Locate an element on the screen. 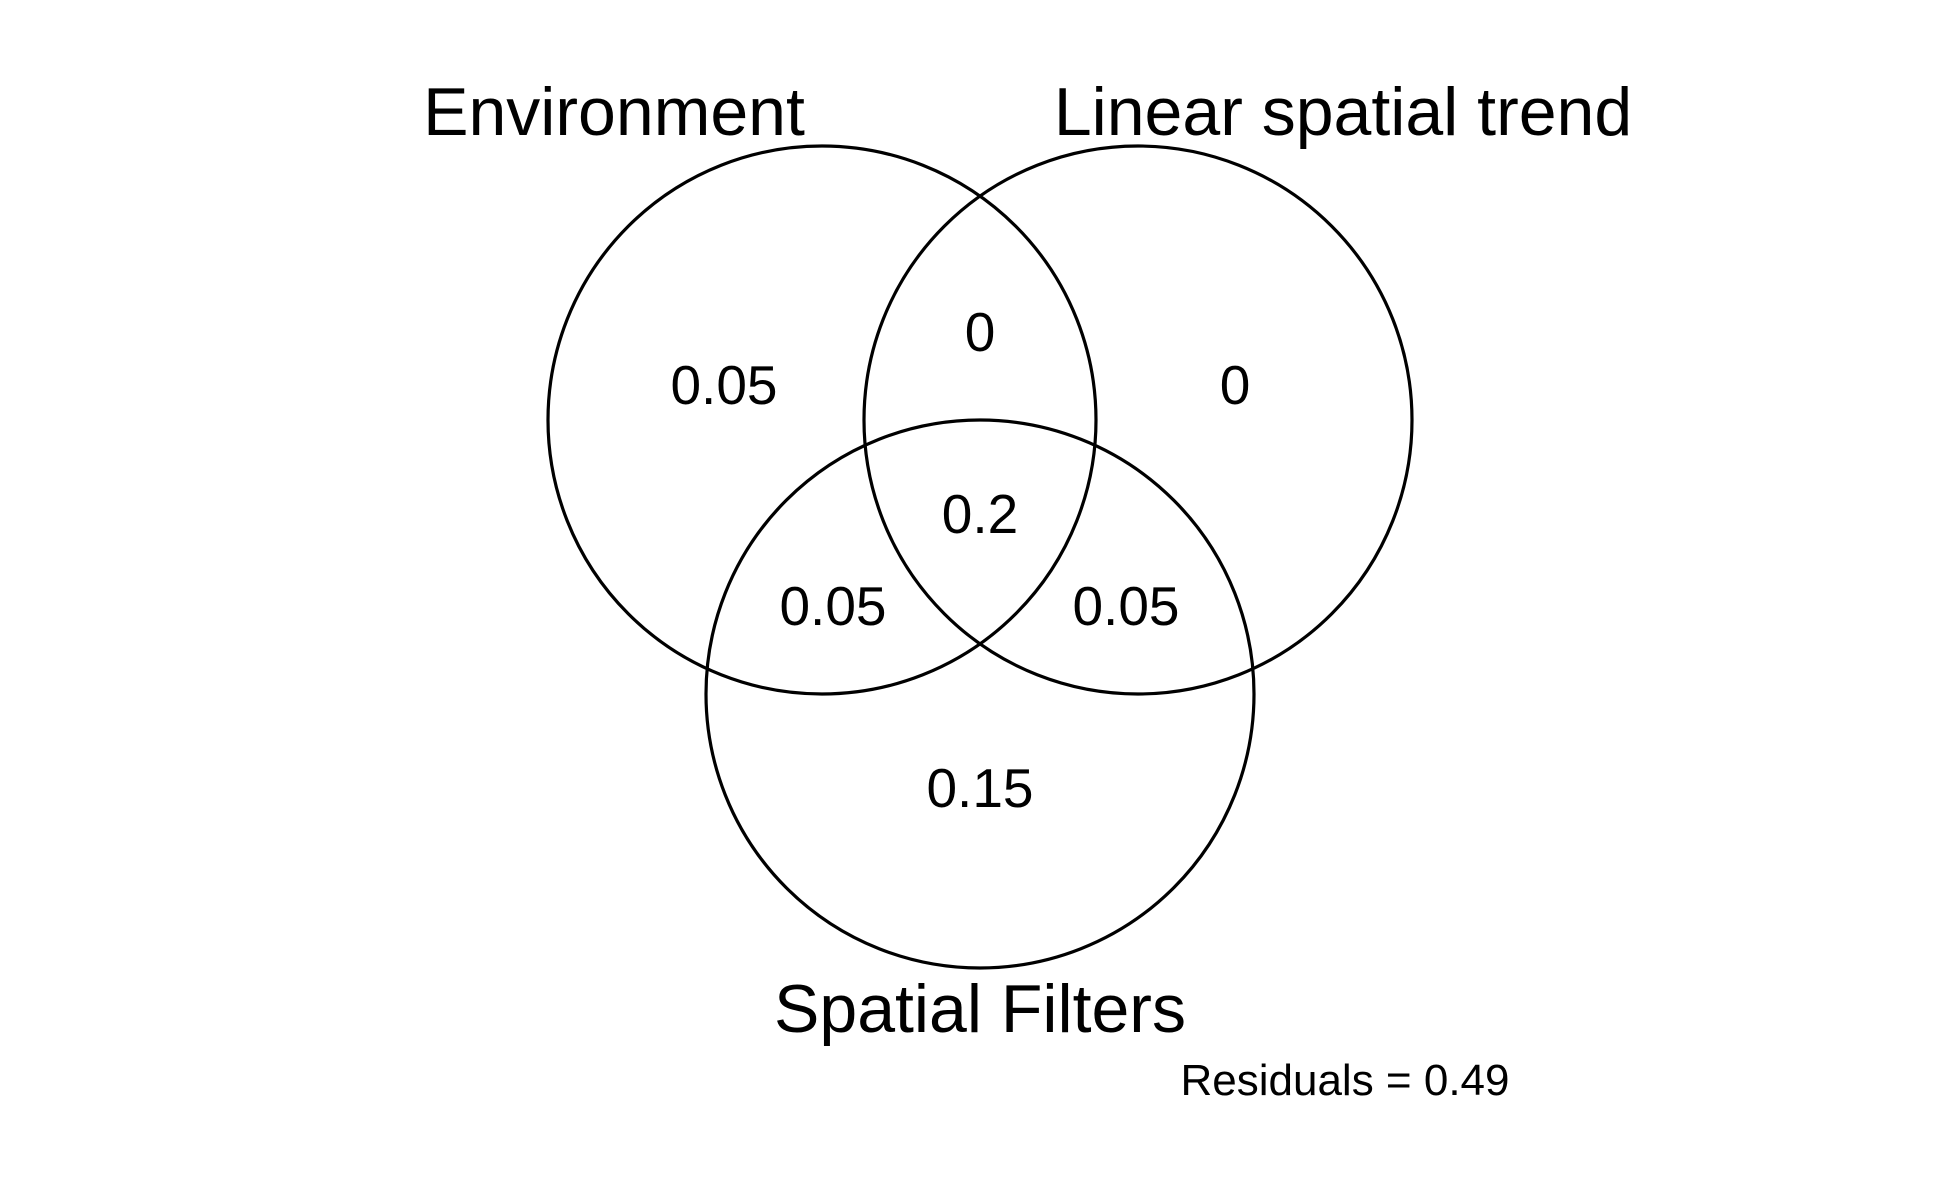 This screenshot has width=1950, height=1200. all-three-value: 0.2 is located at coordinates (980, 514).